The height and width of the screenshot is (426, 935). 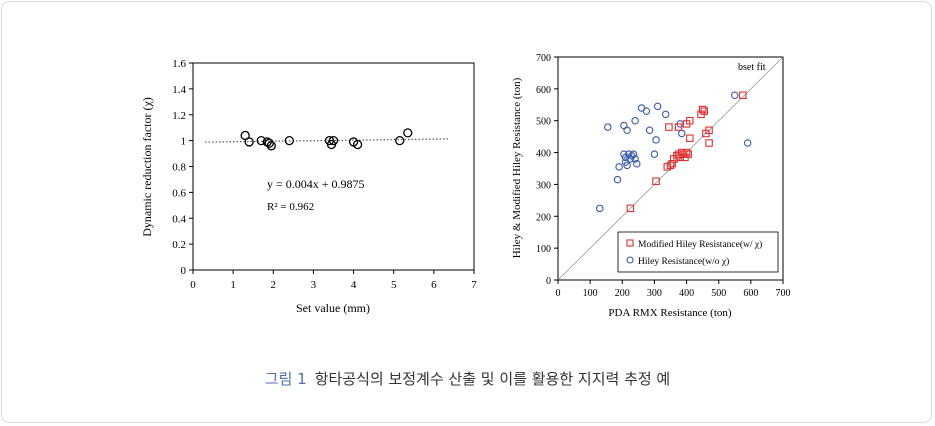 What do you see at coordinates (698, 252) in the screenshot?
I see `legend-box` at bounding box center [698, 252].